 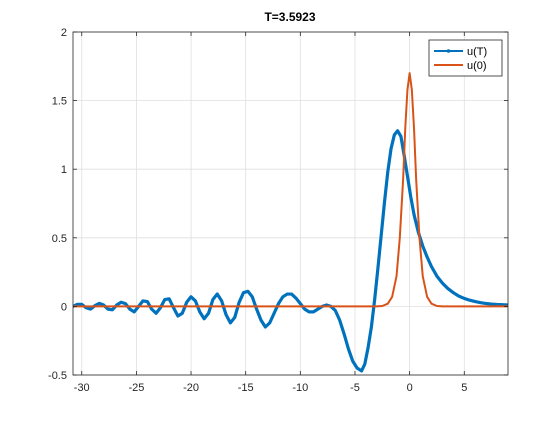 What do you see at coordinates (64, 33) in the screenshot?
I see `y-tick-label: 2` at bounding box center [64, 33].